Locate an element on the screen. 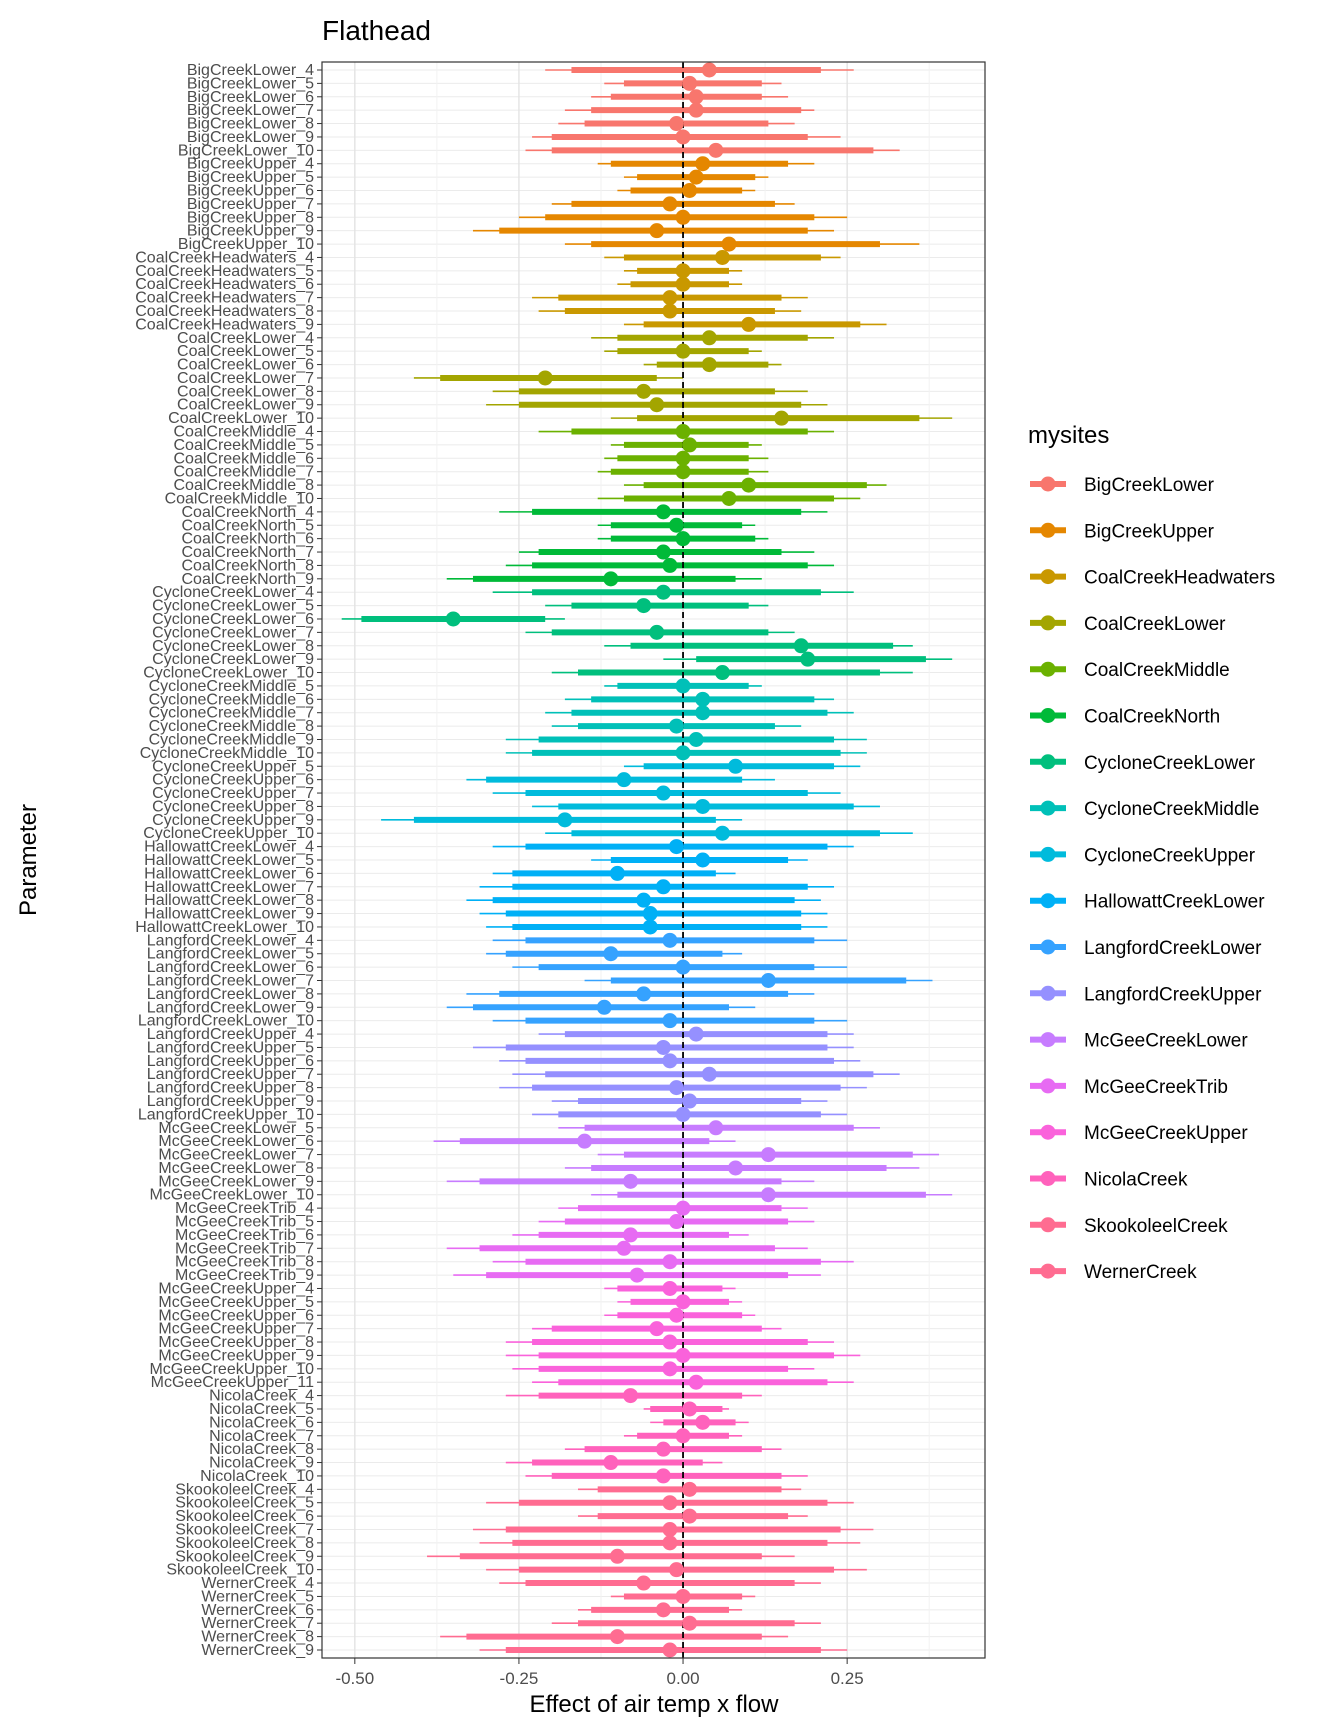  ytick-label: CoalCreekLower_10 is located at coordinates (241, 418).